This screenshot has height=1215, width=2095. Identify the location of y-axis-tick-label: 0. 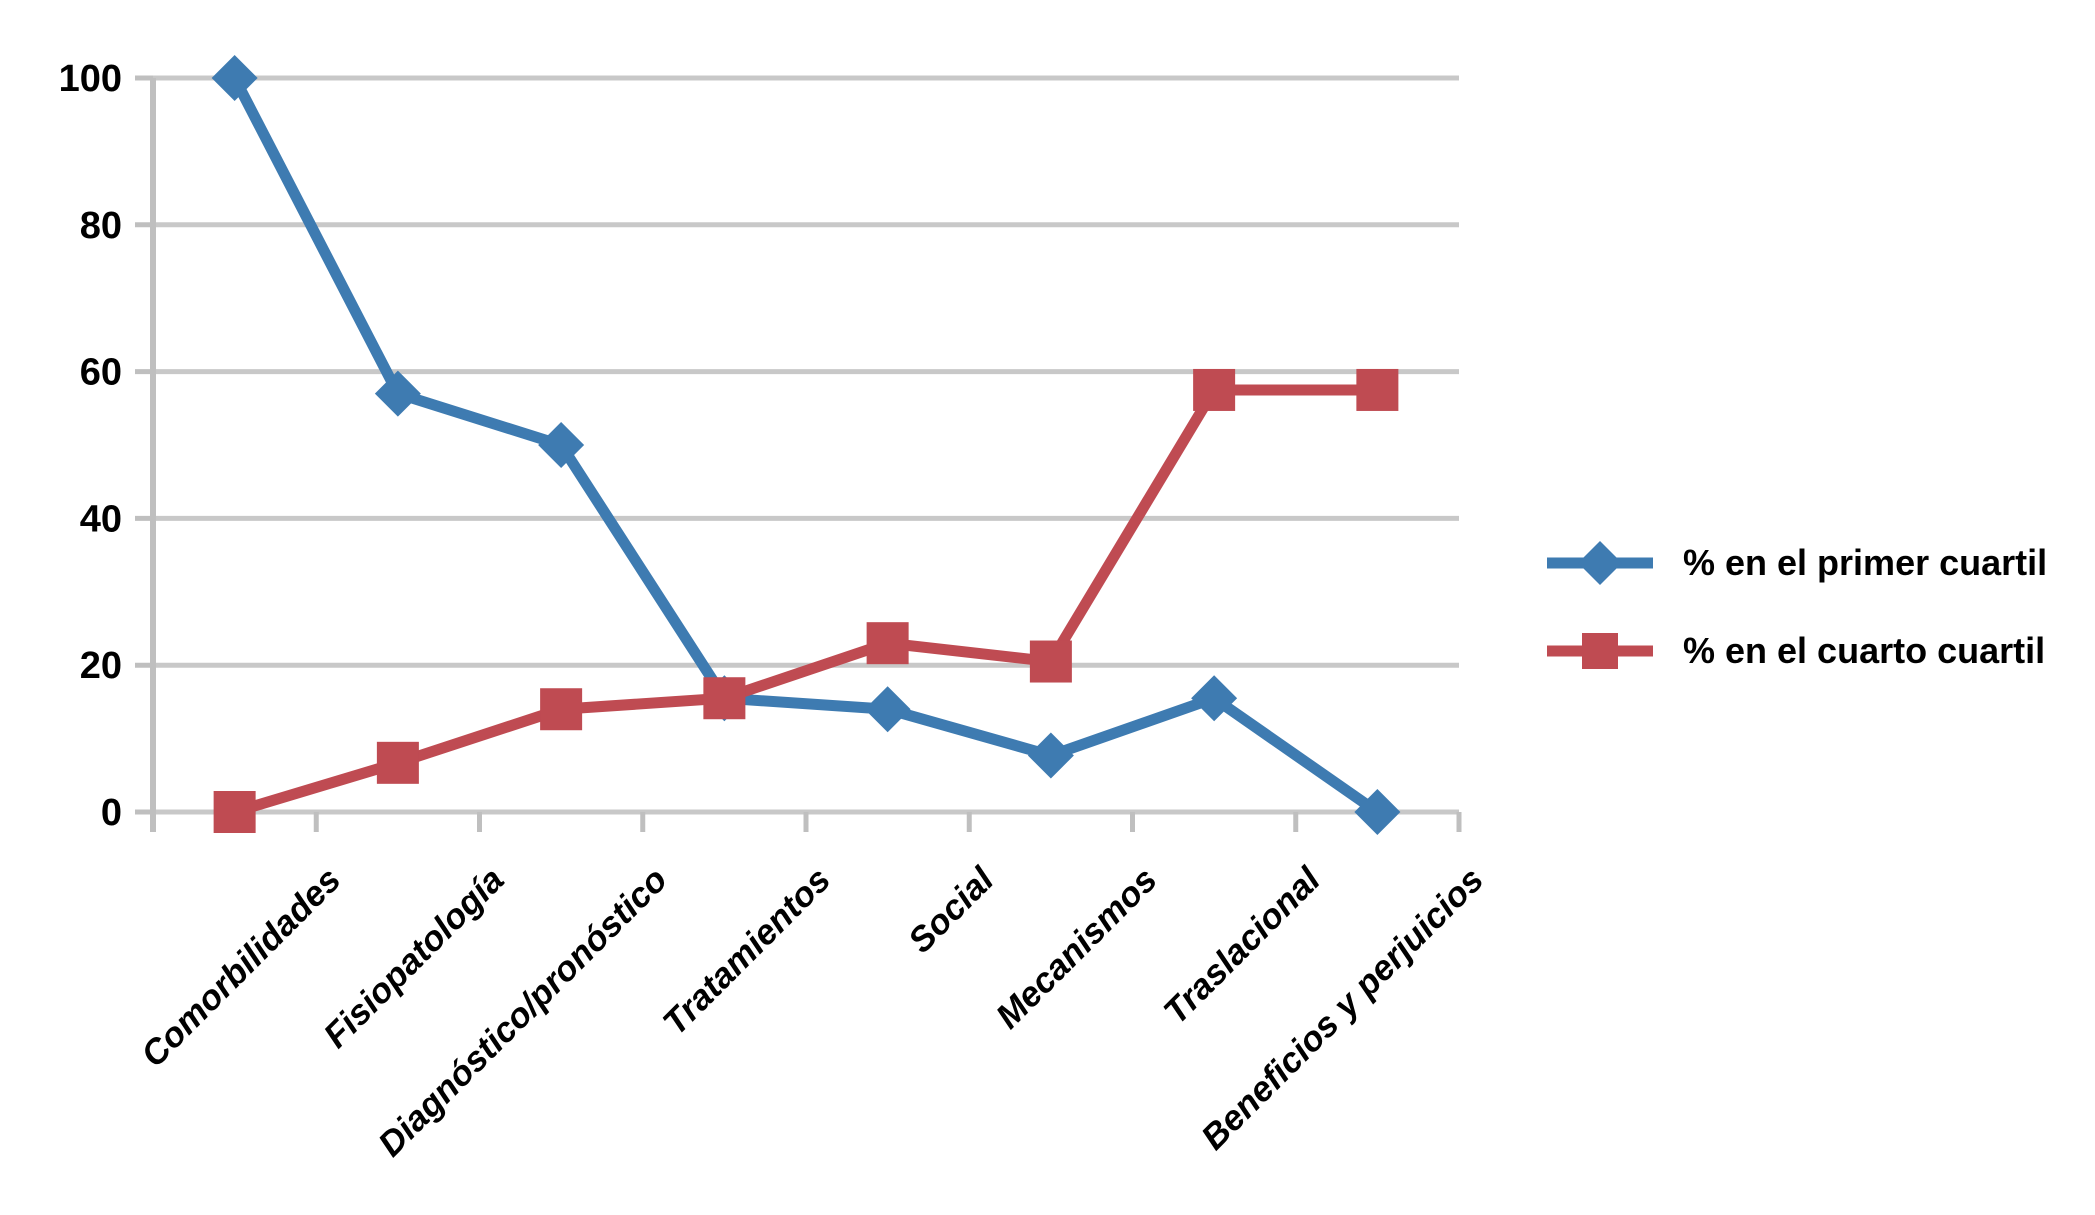
(111, 813).